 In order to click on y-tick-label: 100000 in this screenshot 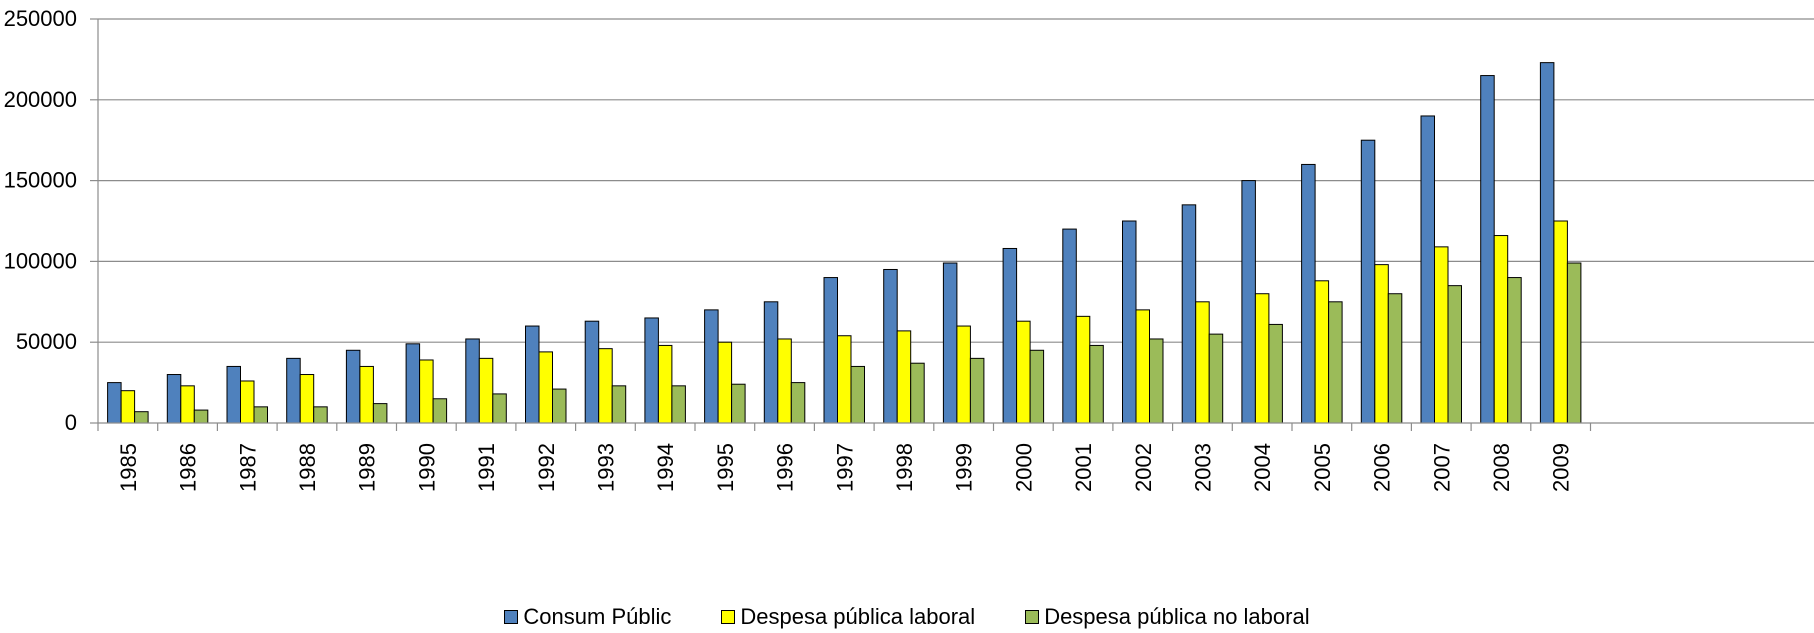, I will do `click(40, 260)`.